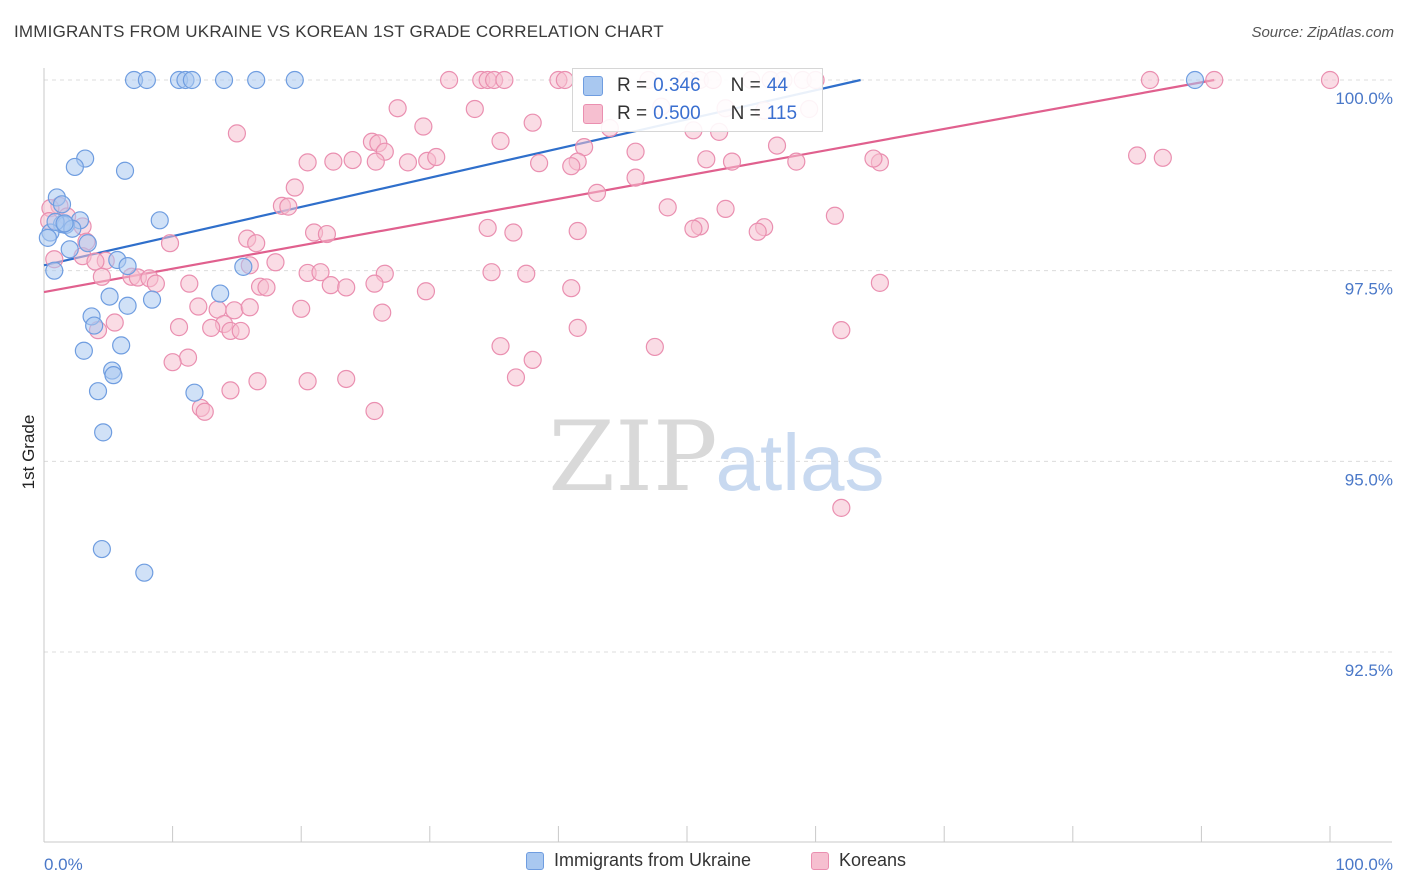 This screenshot has height=892, width=1406. What do you see at coordinates (777, 85) in the screenshot?
I see `legend-n-value: 44` at bounding box center [777, 85].